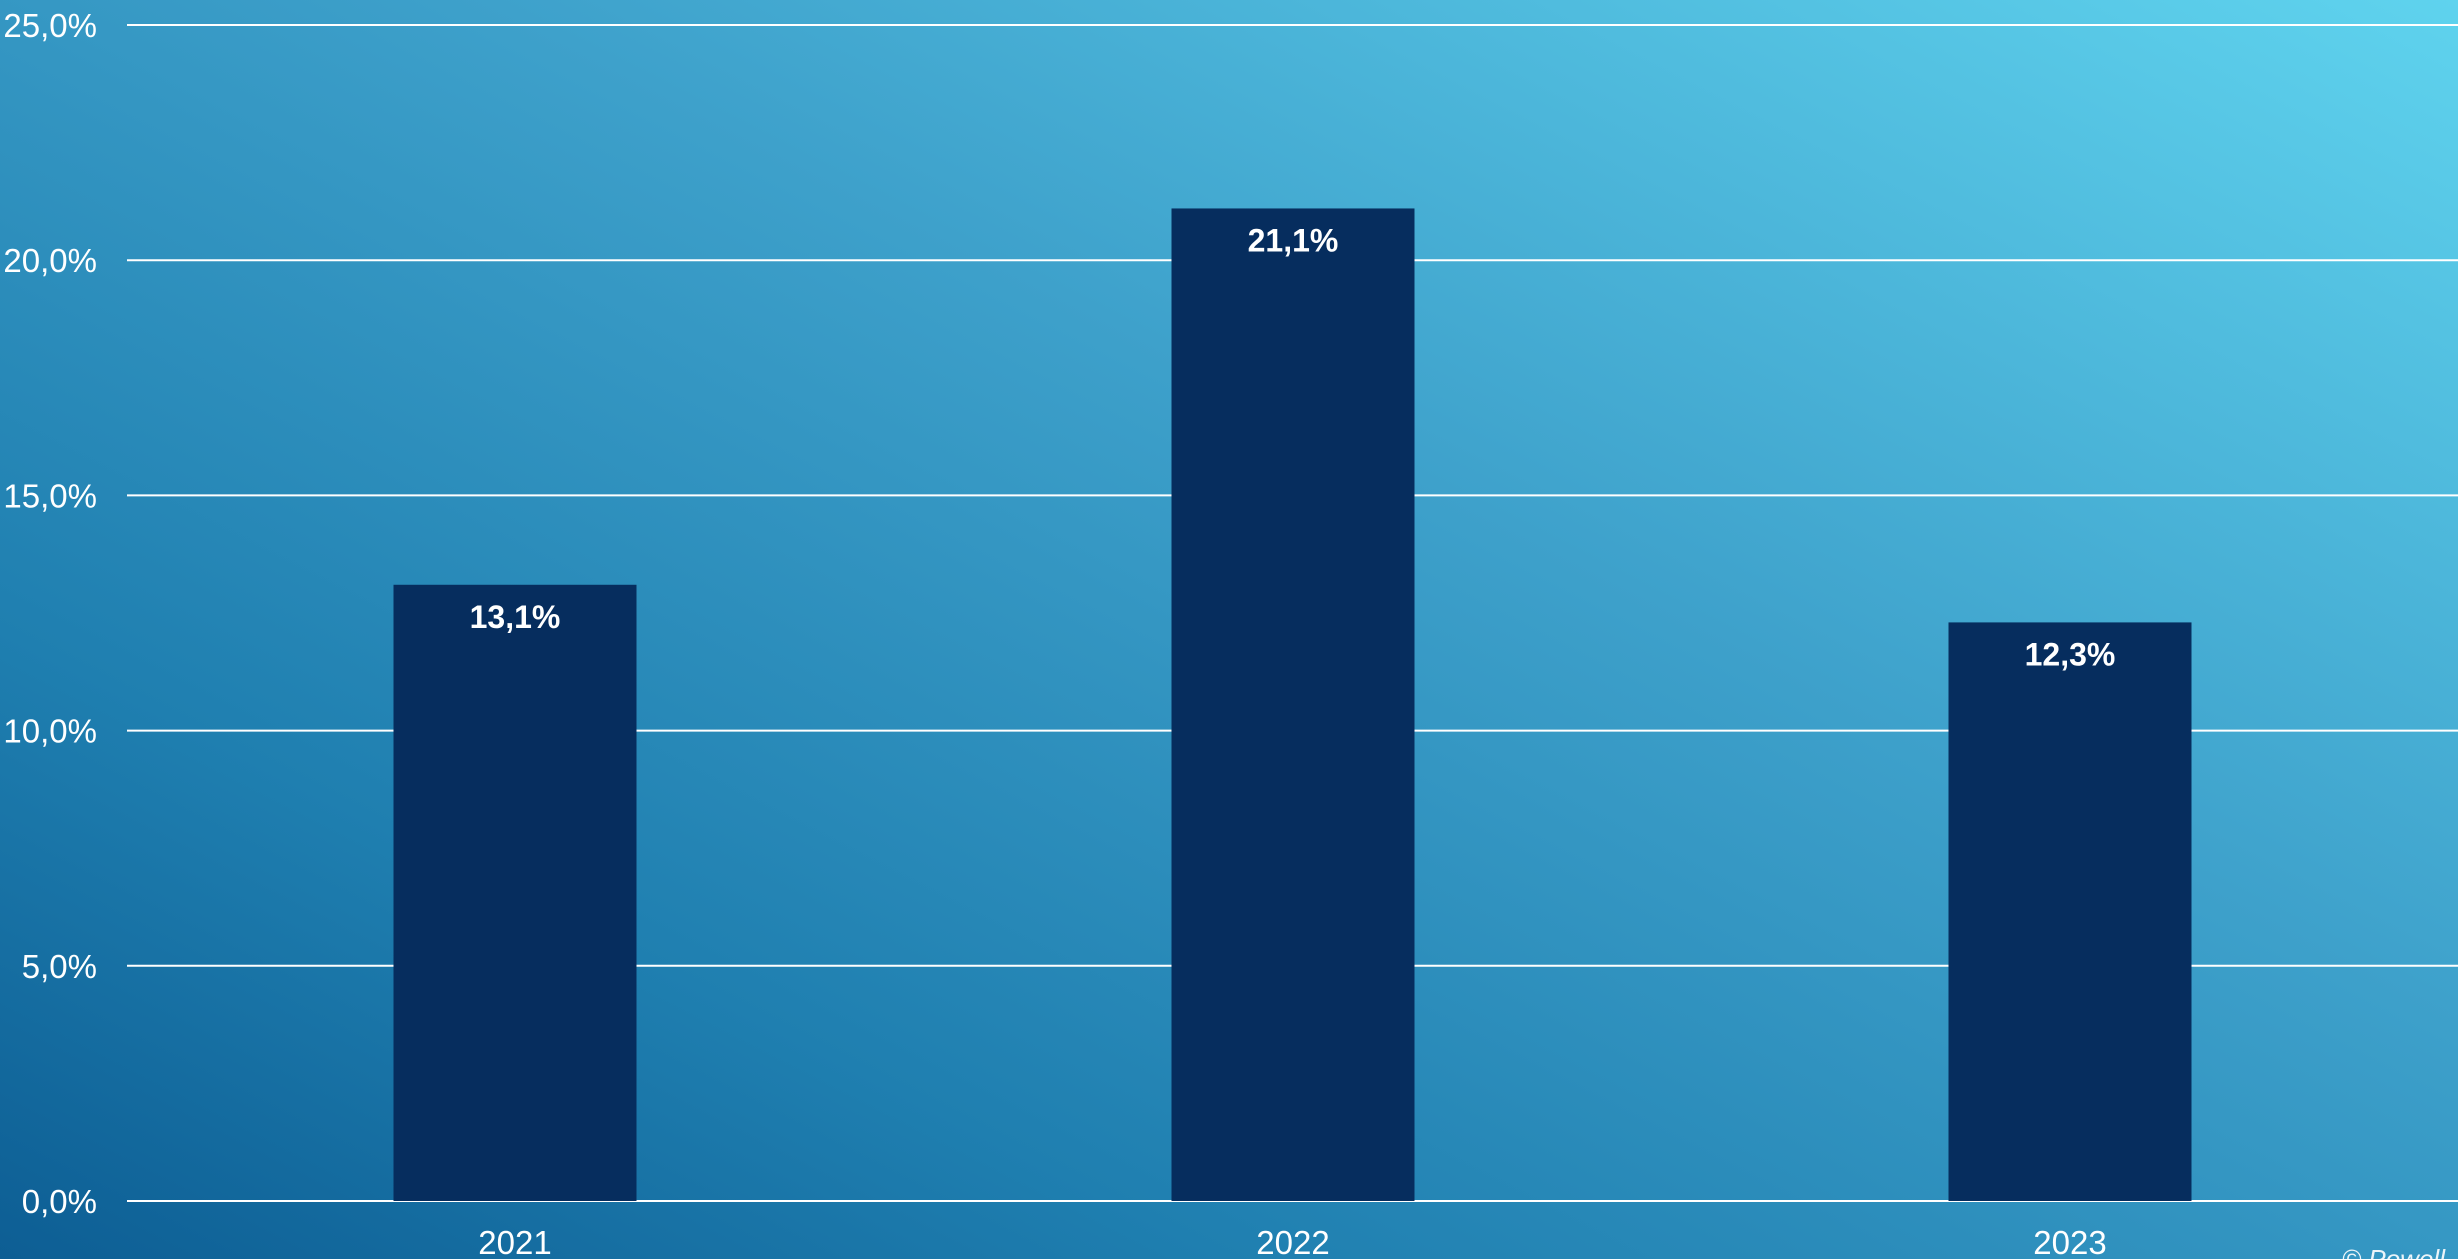  Describe the element at coordinates (50, 260) in the screenshot. I see `y-tick-label: 20,0%` at that location.